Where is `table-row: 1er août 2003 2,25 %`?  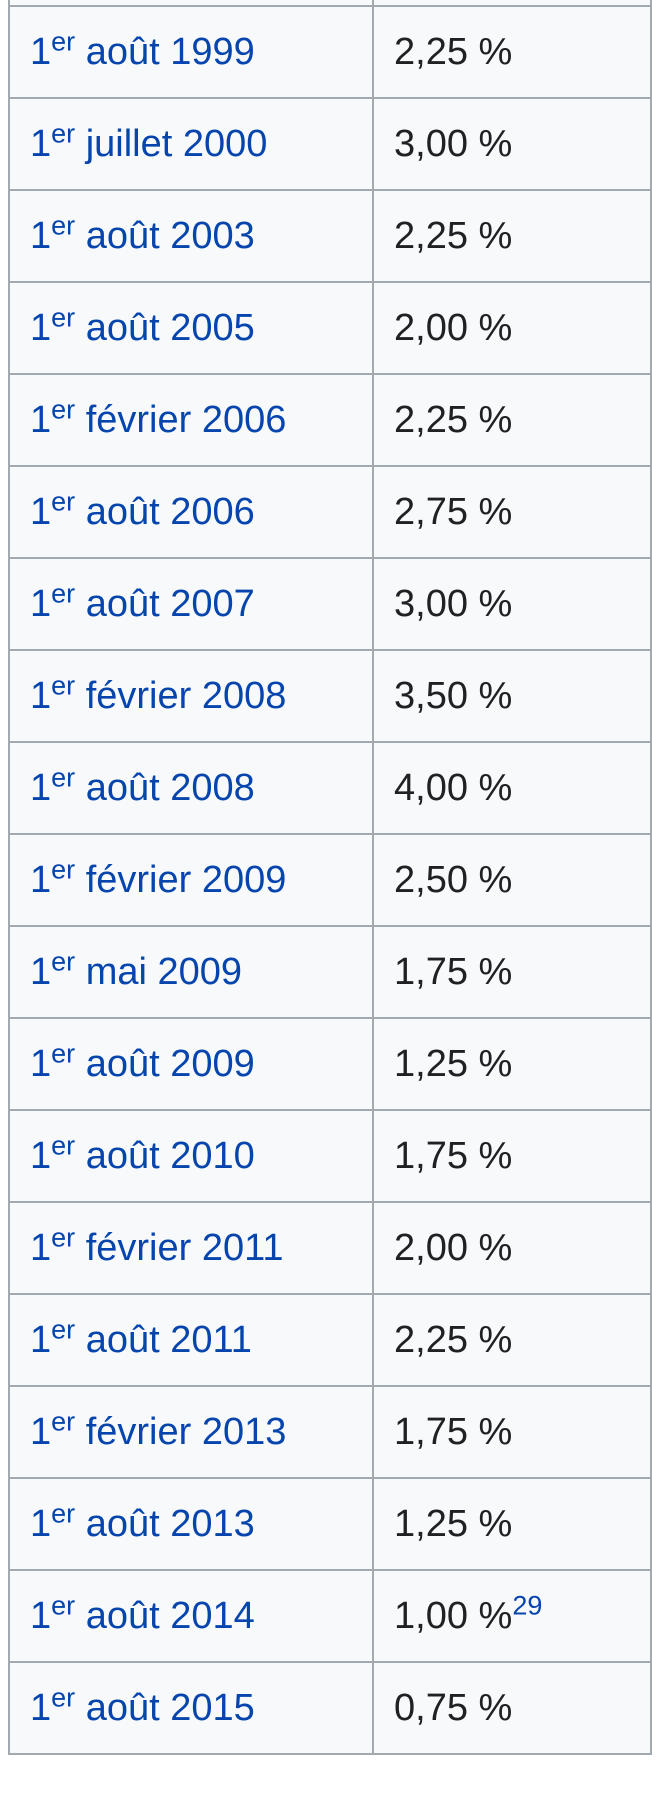 table-row: 1er août 2003 2,25 % is located at coordinates (330, 236).